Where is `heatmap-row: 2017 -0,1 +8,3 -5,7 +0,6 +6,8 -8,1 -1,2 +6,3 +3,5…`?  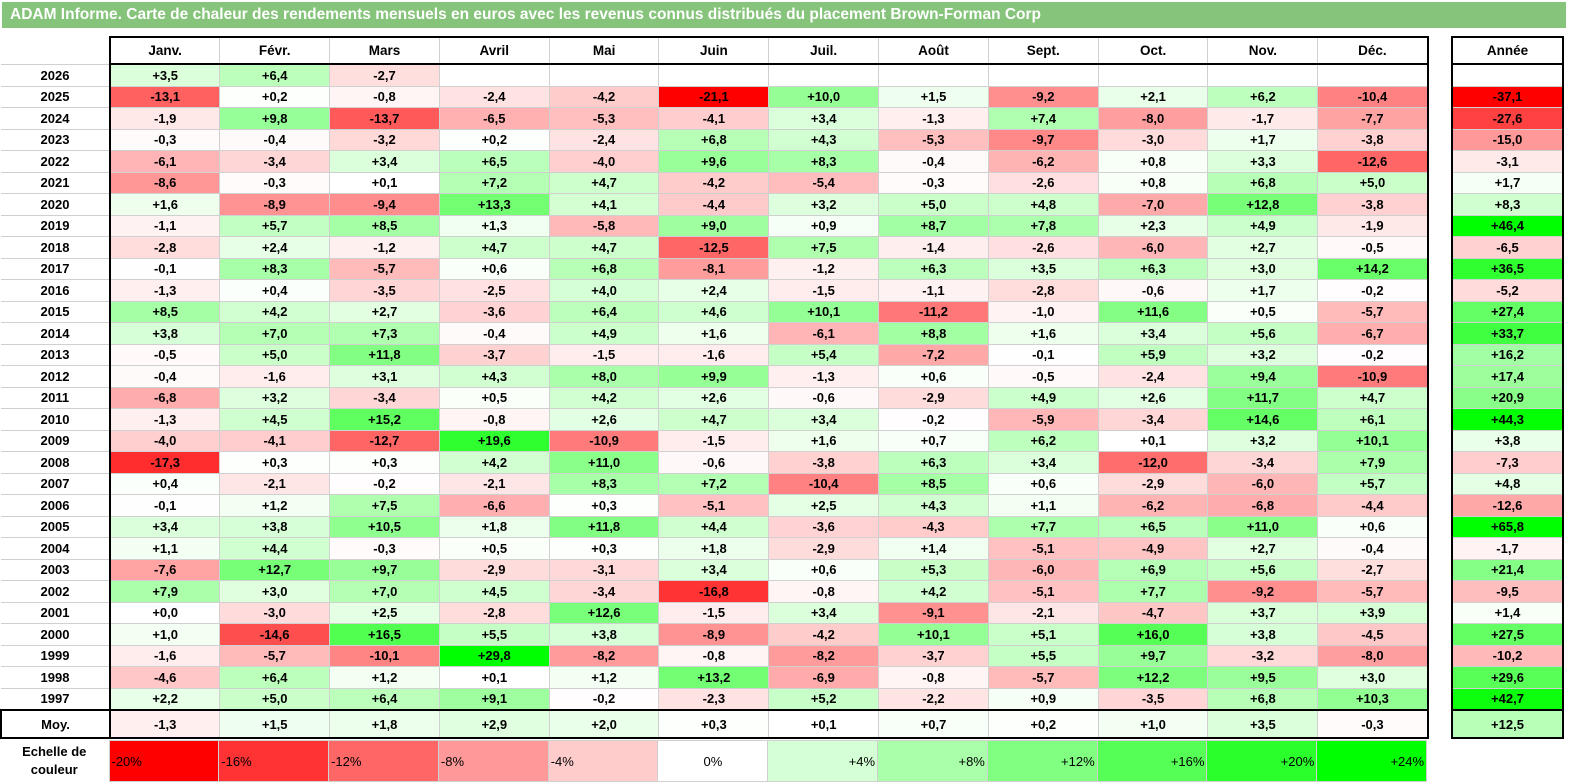
heatmap-row: 2017 -0,1 +8,3 -5,7 +0,6 +6,8 -8,1 -1,2 +6,3 +3,5… is located at coordinates (715, 268).